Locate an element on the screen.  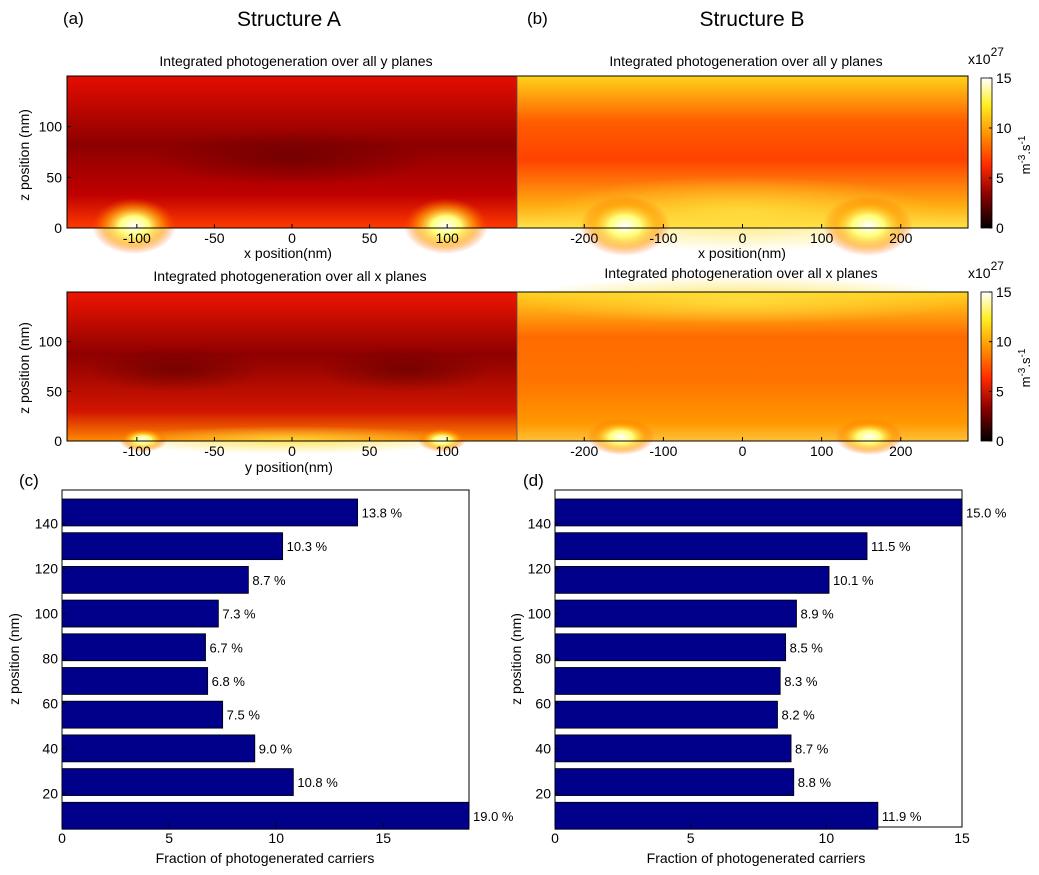
heatmap-b-top is located at coordinates (742, 166).